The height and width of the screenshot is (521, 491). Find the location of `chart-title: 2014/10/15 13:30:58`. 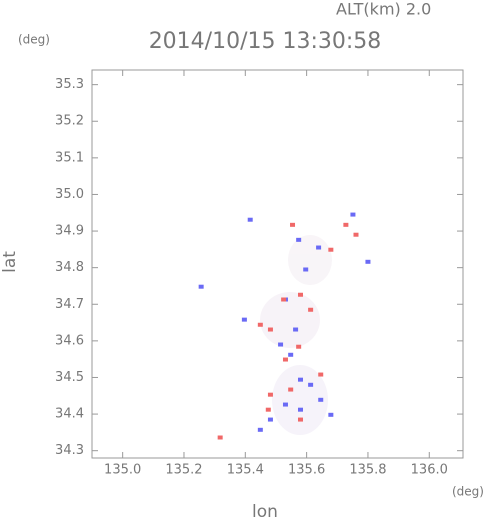

chart-title: 2014/10/15 13:30:58 is located at coordinates (265, 41).